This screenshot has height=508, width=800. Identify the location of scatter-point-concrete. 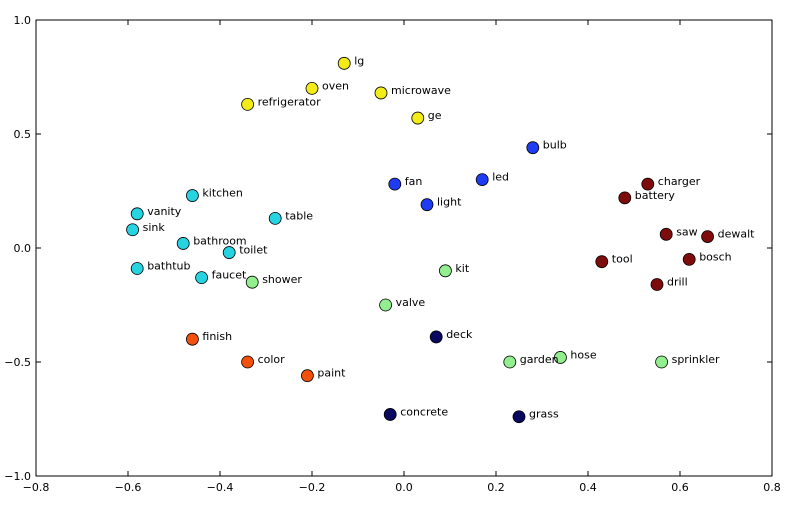
(390, 414).